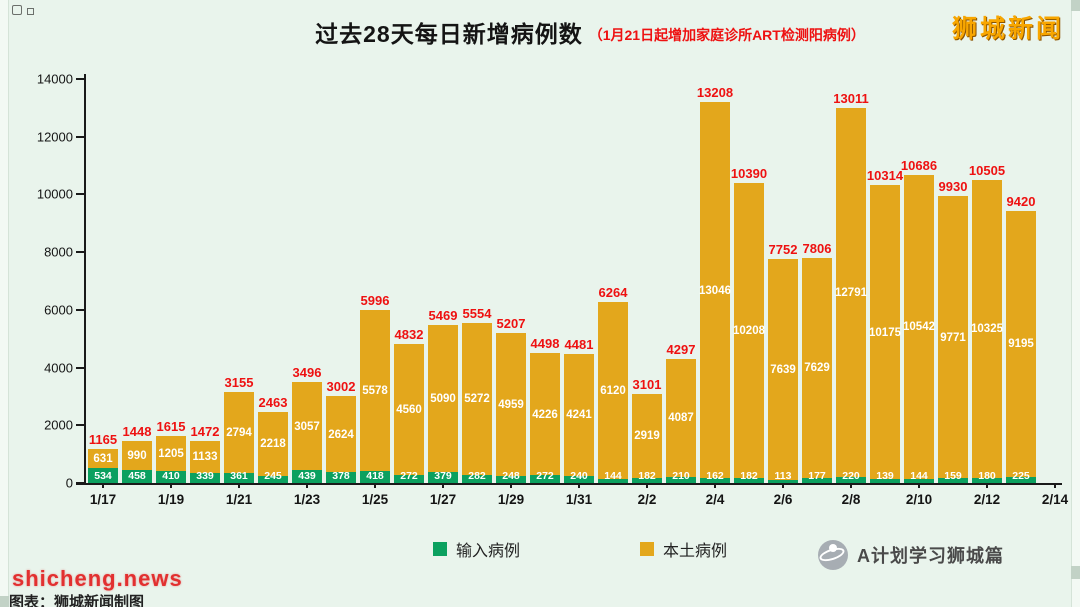  Describe the element at coordinates (171, 454) in the screenshot. I see `bar-local-label: 1205` at that location.